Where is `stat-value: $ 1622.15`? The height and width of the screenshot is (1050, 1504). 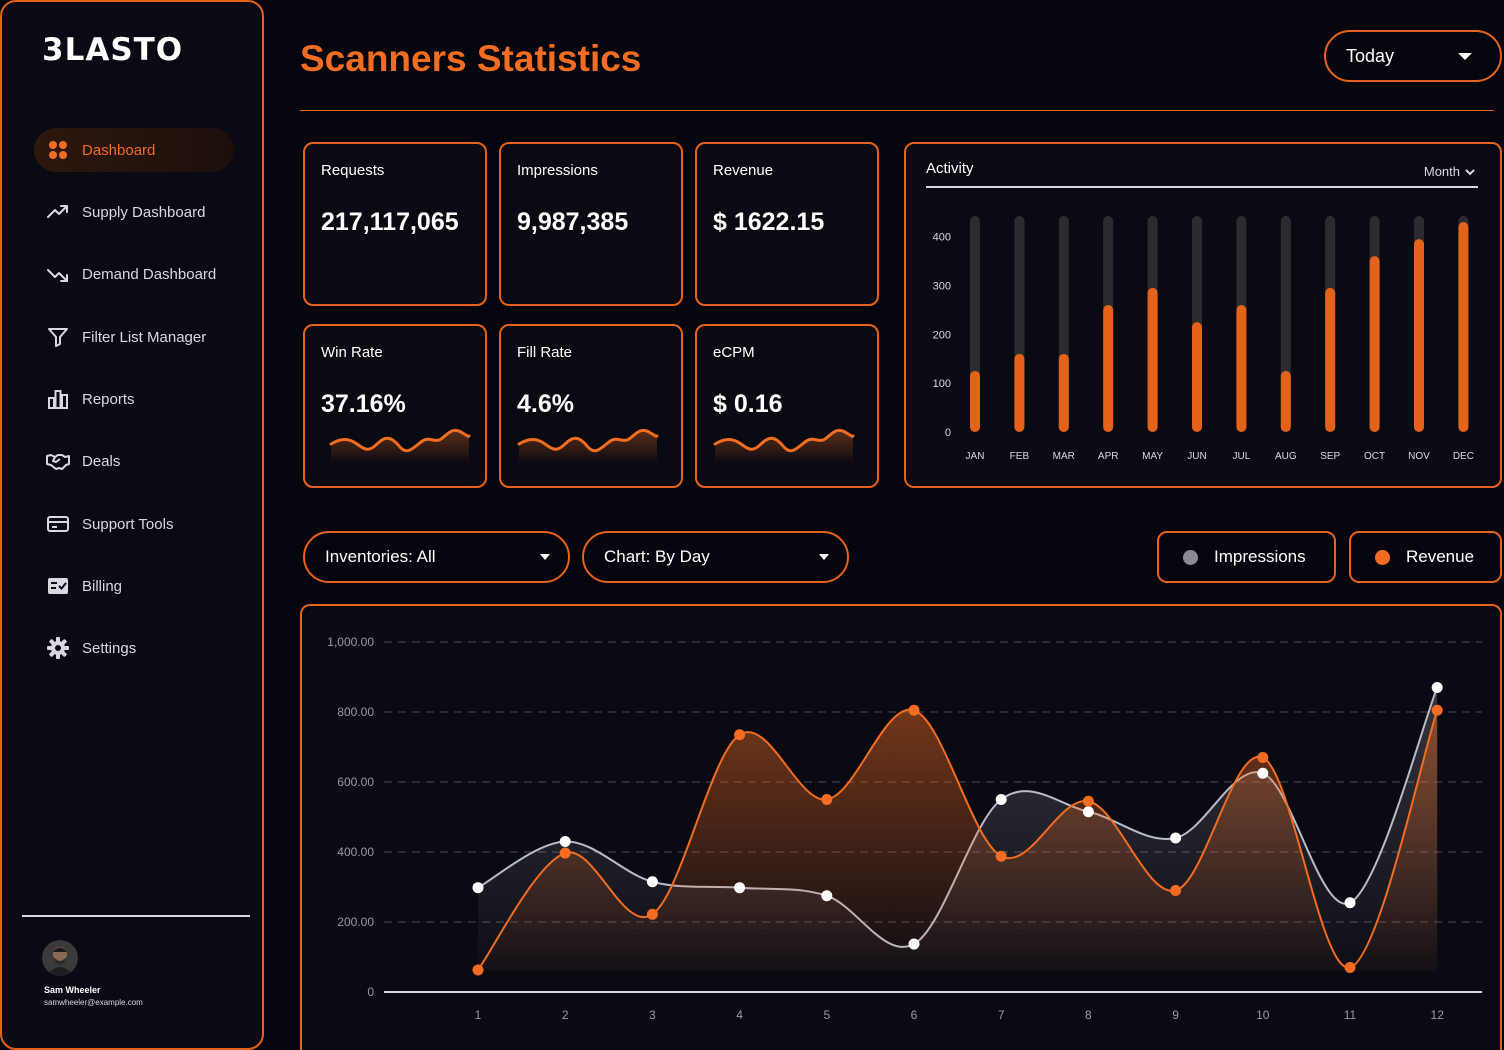
stat-value: $ 1622.15 is located at coordinates (769, 222).